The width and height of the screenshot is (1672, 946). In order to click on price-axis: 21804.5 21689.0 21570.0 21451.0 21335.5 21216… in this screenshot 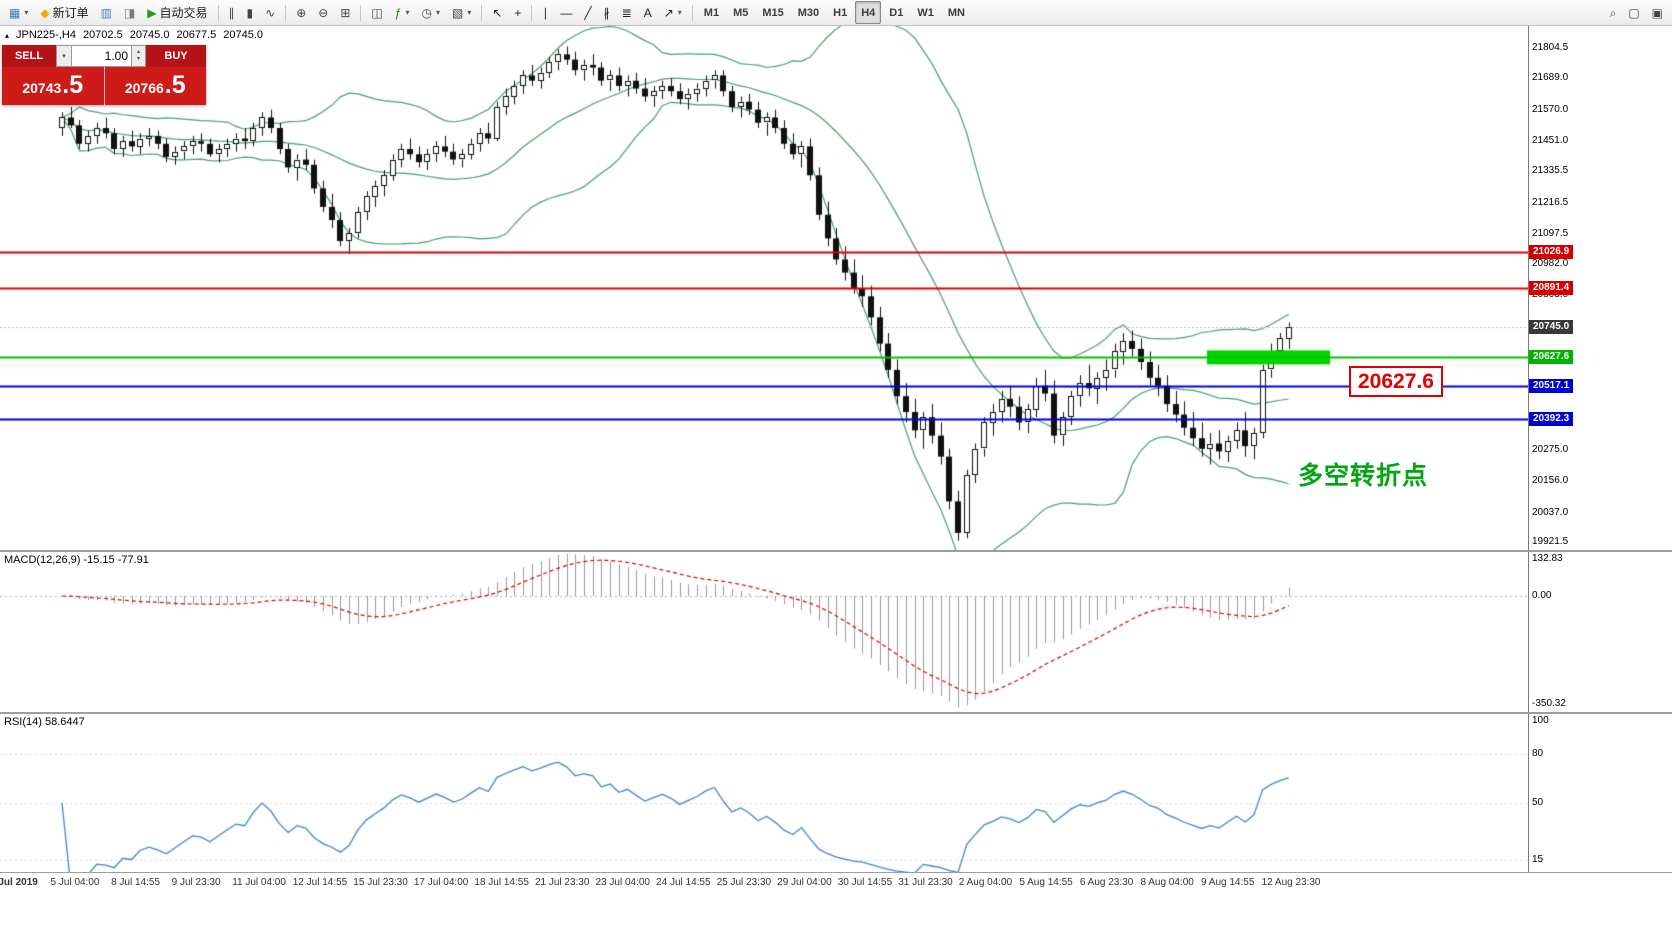, I will do `click(1599, 288)`.